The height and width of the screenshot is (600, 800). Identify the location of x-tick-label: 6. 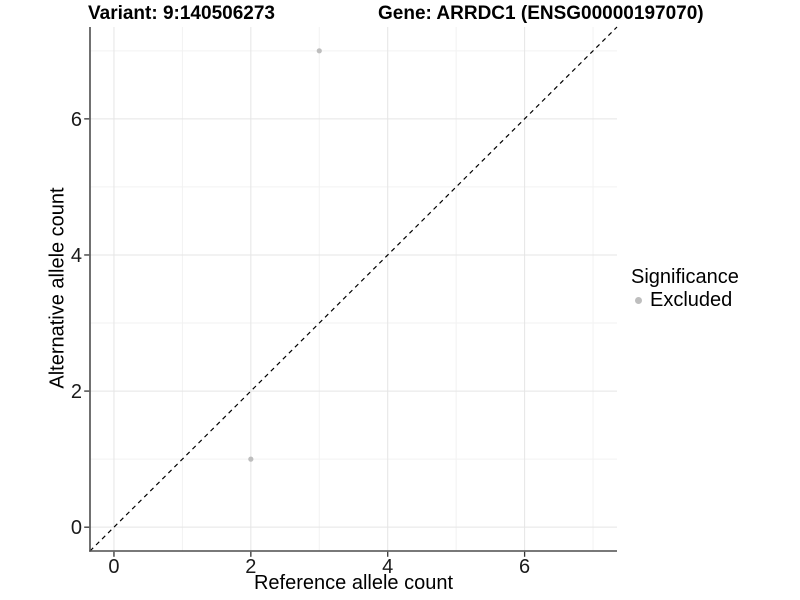
(524, 567).